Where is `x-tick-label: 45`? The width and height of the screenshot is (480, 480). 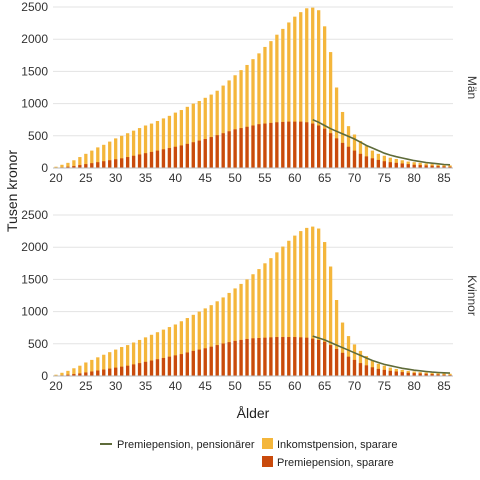 x-tick-label: 45 is located at coordinates (206, 386).